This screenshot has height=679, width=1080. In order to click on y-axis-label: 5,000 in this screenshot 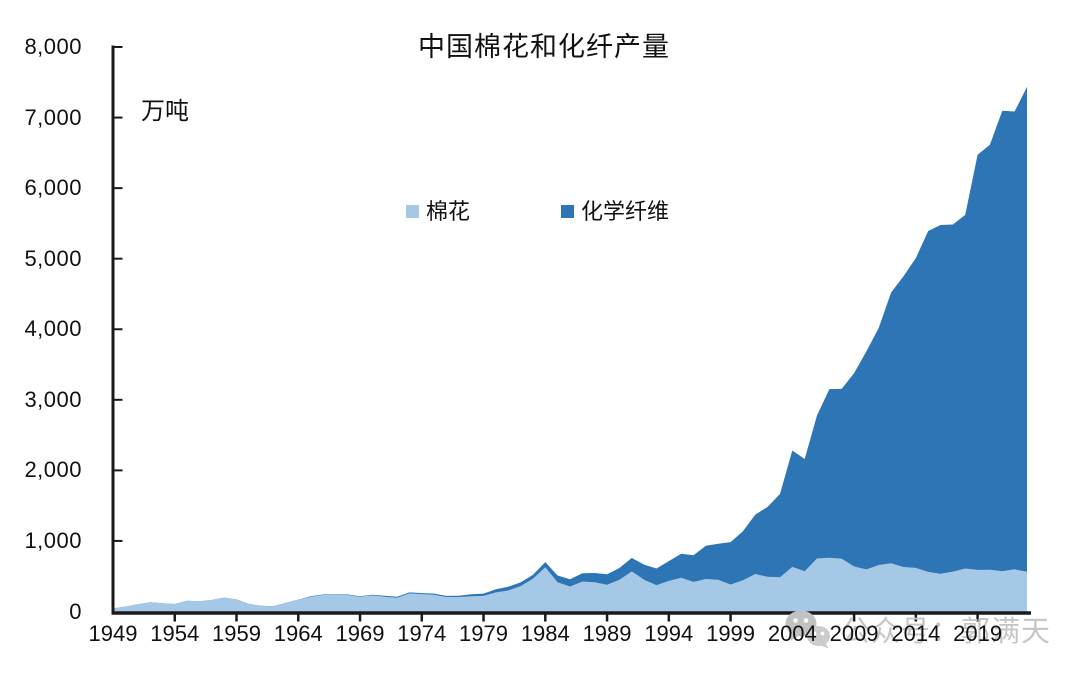, I will do `click(53, 258)`.